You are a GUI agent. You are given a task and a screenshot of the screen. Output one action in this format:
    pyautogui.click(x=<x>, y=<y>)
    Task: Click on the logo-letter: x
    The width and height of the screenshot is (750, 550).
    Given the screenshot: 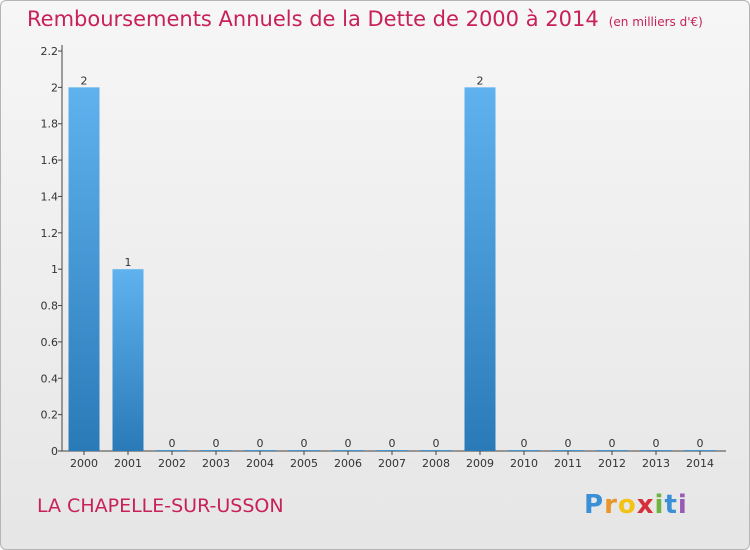 What is the action you would take?
    pyautogui.click(x=645, y=505)
    